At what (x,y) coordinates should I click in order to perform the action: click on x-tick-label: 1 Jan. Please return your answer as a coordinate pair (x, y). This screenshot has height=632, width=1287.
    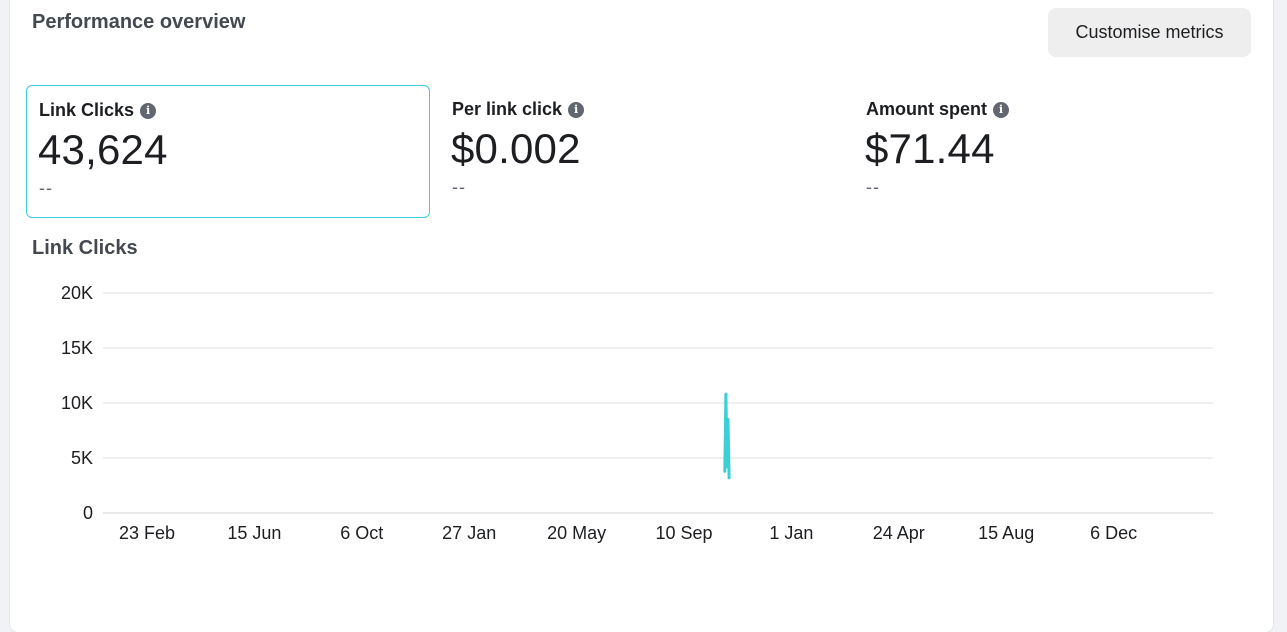
    Looking at the image, I should click on (791, 533).